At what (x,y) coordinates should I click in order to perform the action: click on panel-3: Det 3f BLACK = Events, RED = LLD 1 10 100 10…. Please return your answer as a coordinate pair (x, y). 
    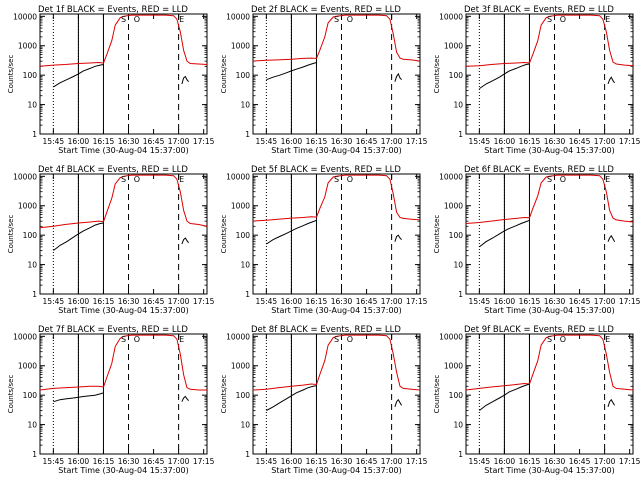
    Looking at the image, I should click on (536, 80).